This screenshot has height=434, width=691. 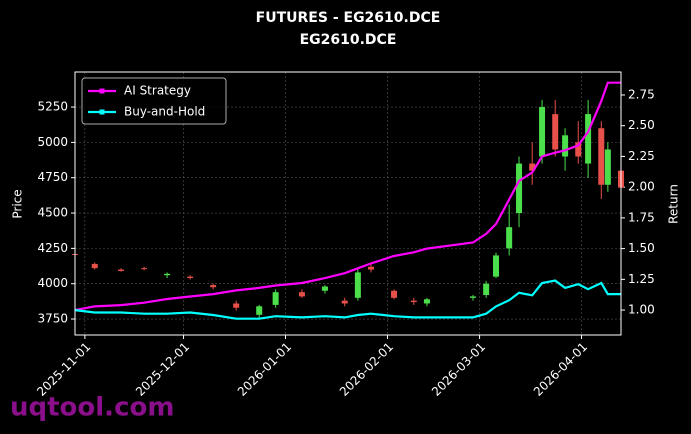 What do you see at coordinates (674, 204) in the screenshot?
I see `y2-axis-label: Return` at bounding box center [674, 204].